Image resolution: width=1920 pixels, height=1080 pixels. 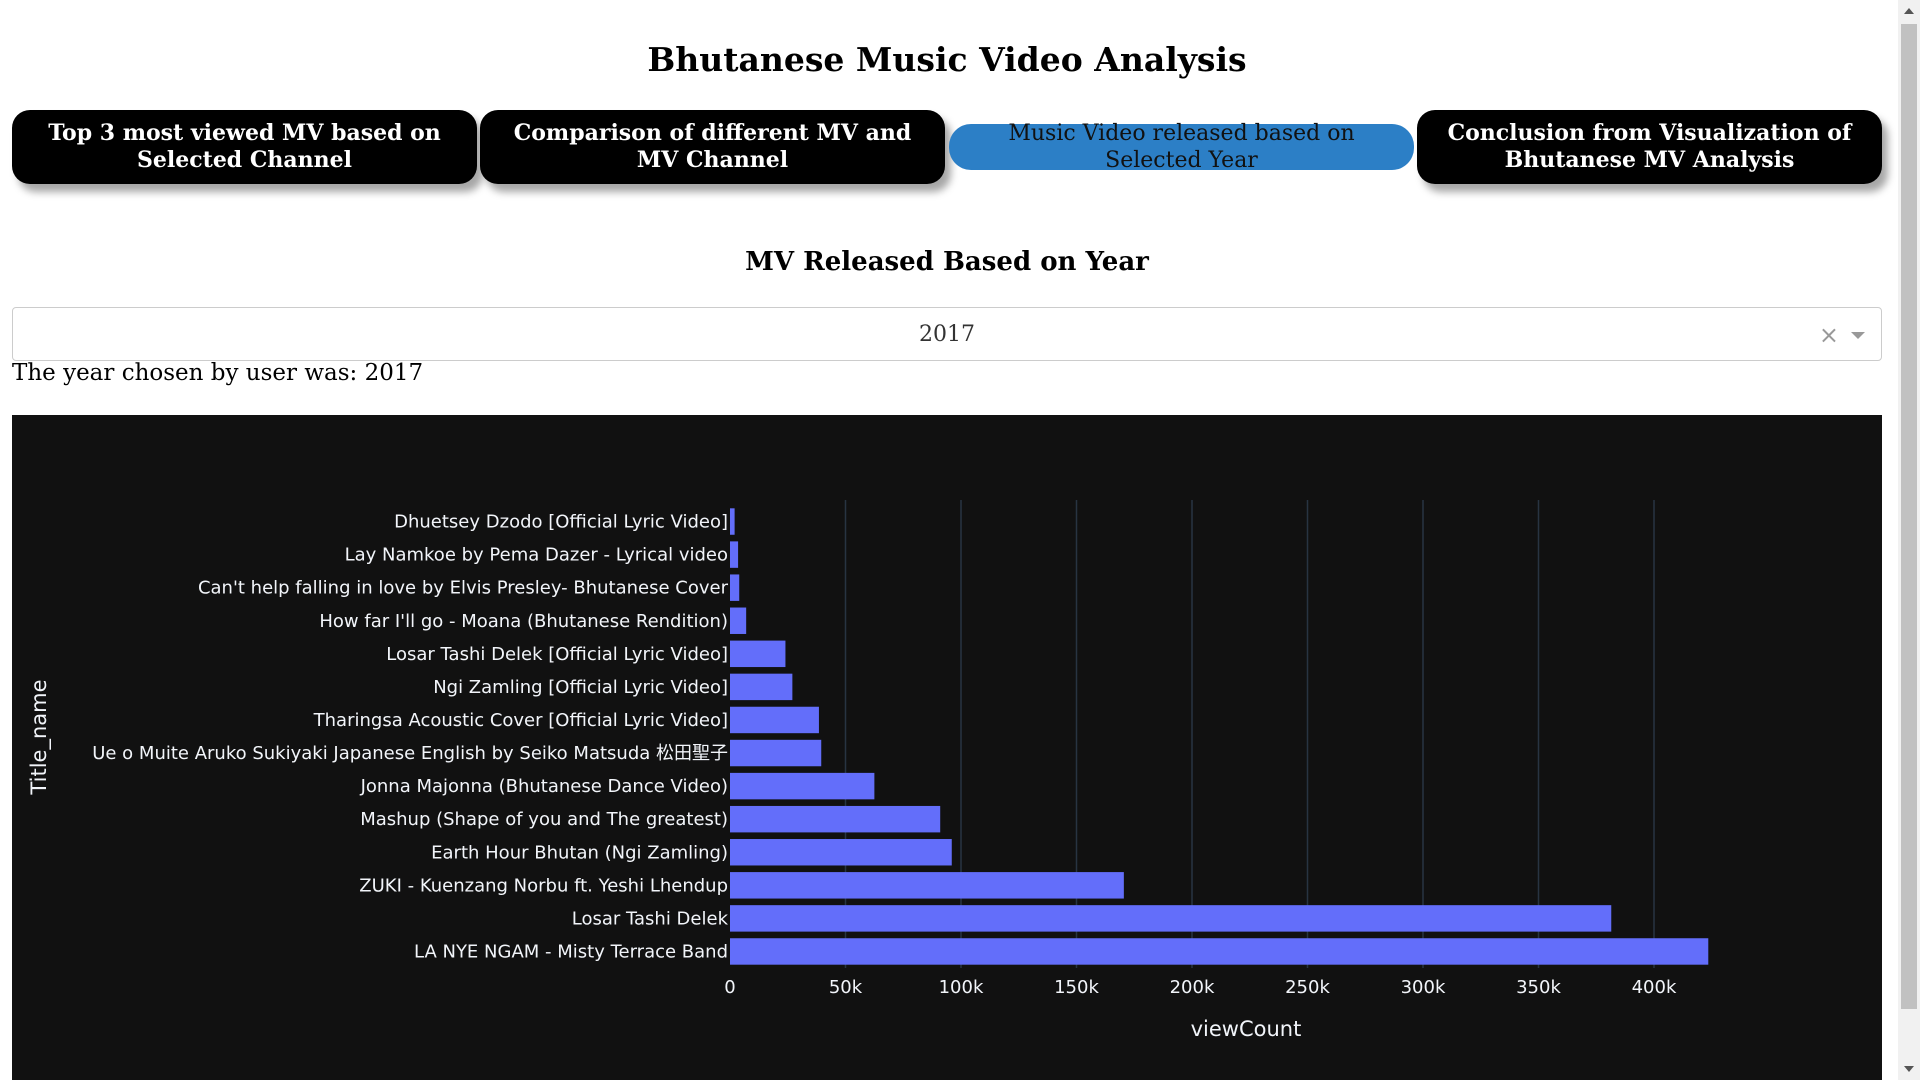 What do you see at coordinates (1909, 11) in the screenshot?
I see `scroll-up-arrow-icon` at bounding box center [1909, 11].